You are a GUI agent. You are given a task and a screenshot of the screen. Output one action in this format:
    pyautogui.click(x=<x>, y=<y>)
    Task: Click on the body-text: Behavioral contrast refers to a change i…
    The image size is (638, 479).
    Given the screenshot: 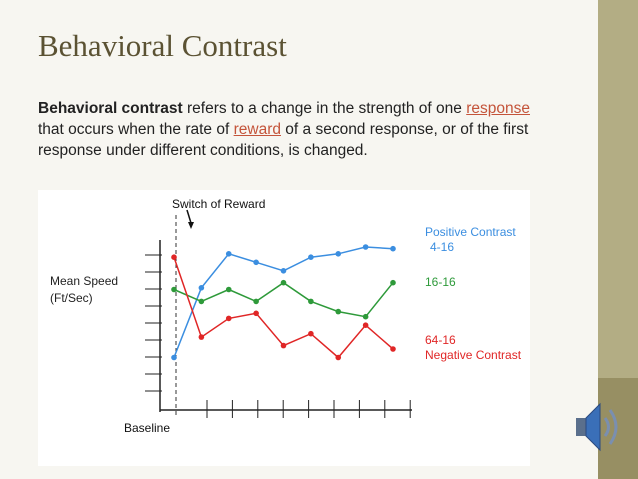 What is the action you would take?
    pyautogui.click(x=294, y=129)
    